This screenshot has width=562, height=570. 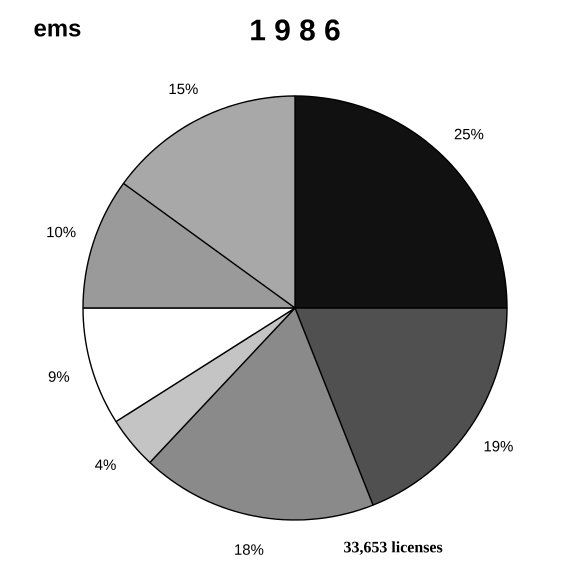 I want to click on data-label: 15%, so click(x=184, y=89).